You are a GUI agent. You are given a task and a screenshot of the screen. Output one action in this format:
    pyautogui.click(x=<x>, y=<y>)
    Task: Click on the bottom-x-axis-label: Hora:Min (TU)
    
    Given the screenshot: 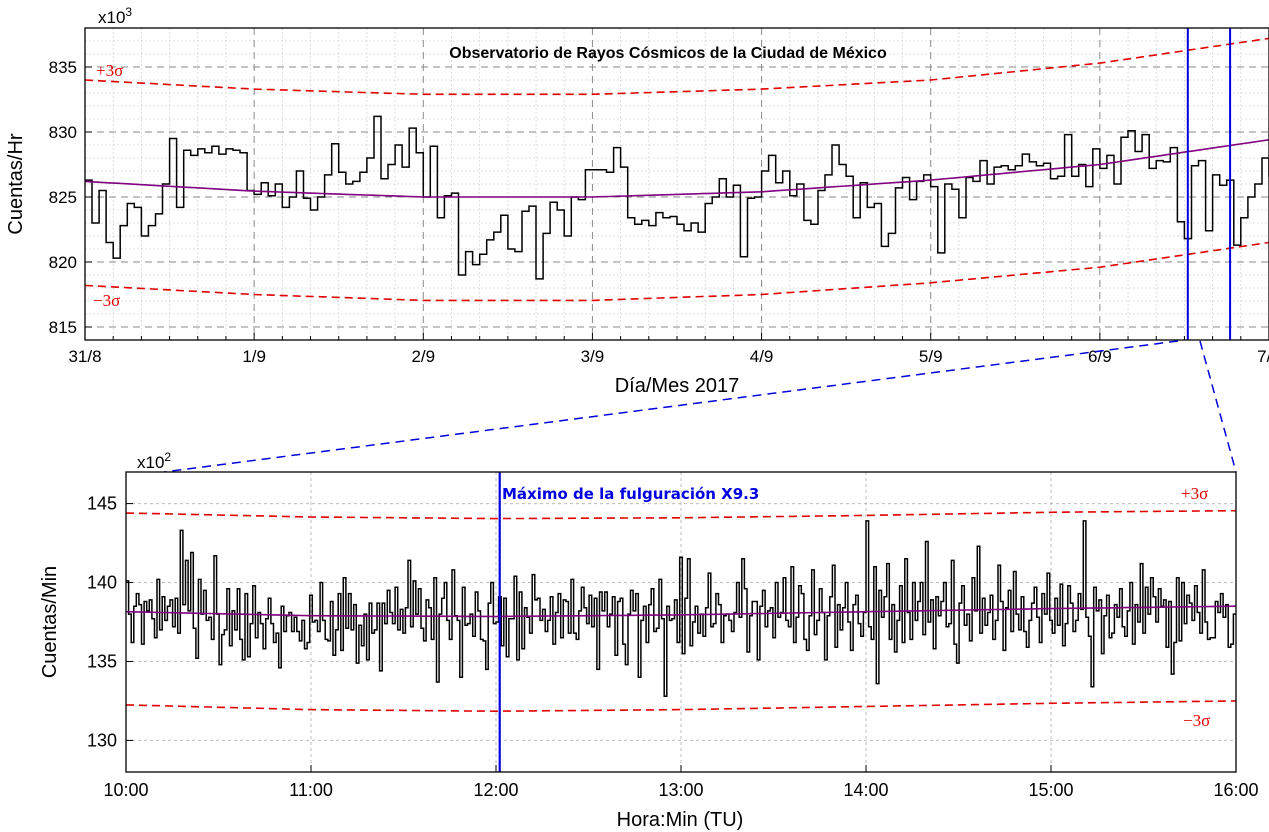 What is the action you would take?
    pyautogui.click(x=680, y=820)
    